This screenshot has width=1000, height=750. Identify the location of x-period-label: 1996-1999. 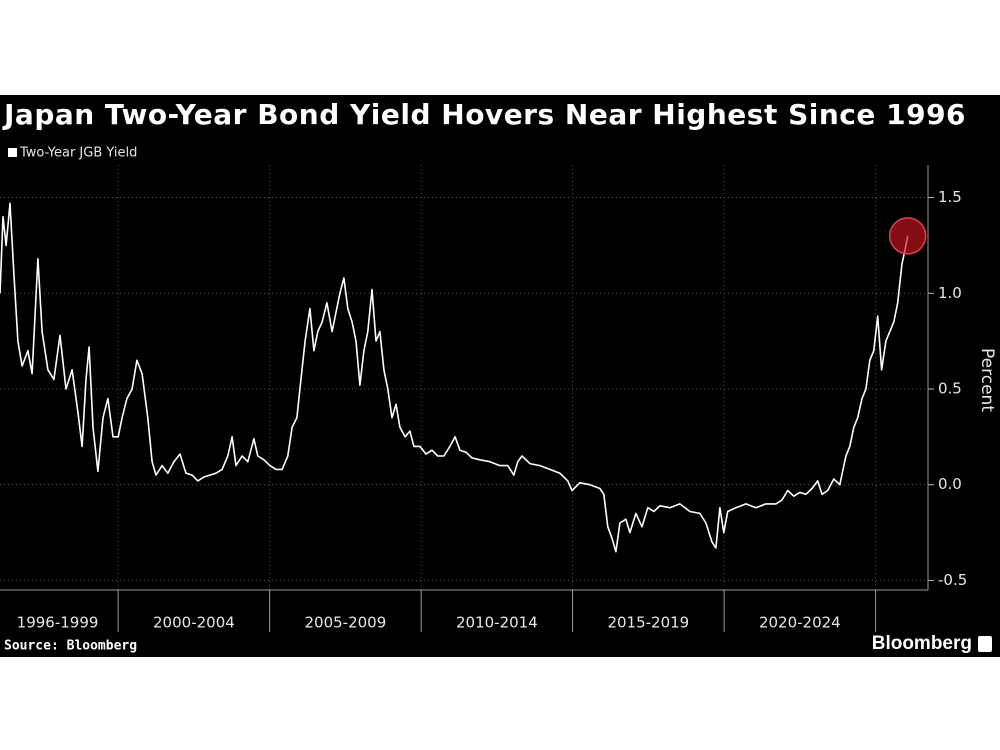
(58, 623).